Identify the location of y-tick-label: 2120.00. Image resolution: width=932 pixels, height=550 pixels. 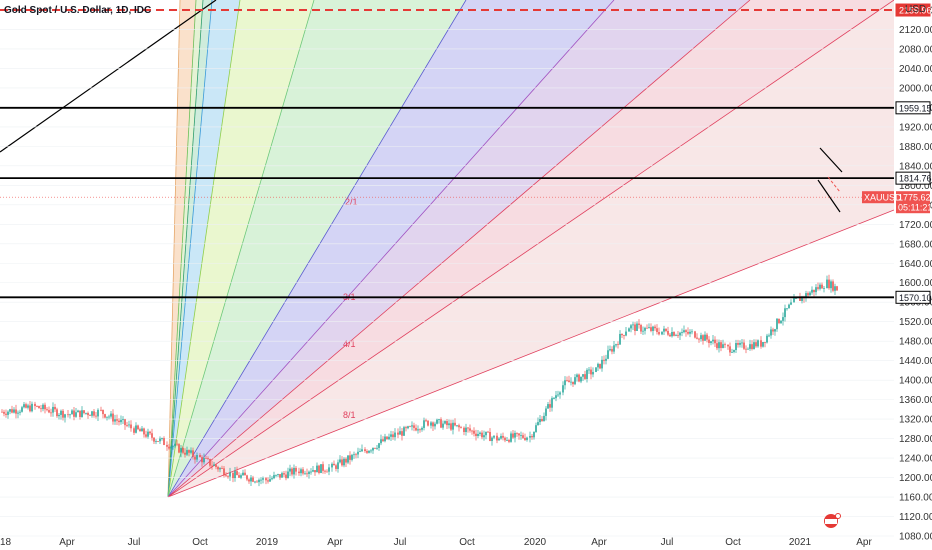
(915, 30).